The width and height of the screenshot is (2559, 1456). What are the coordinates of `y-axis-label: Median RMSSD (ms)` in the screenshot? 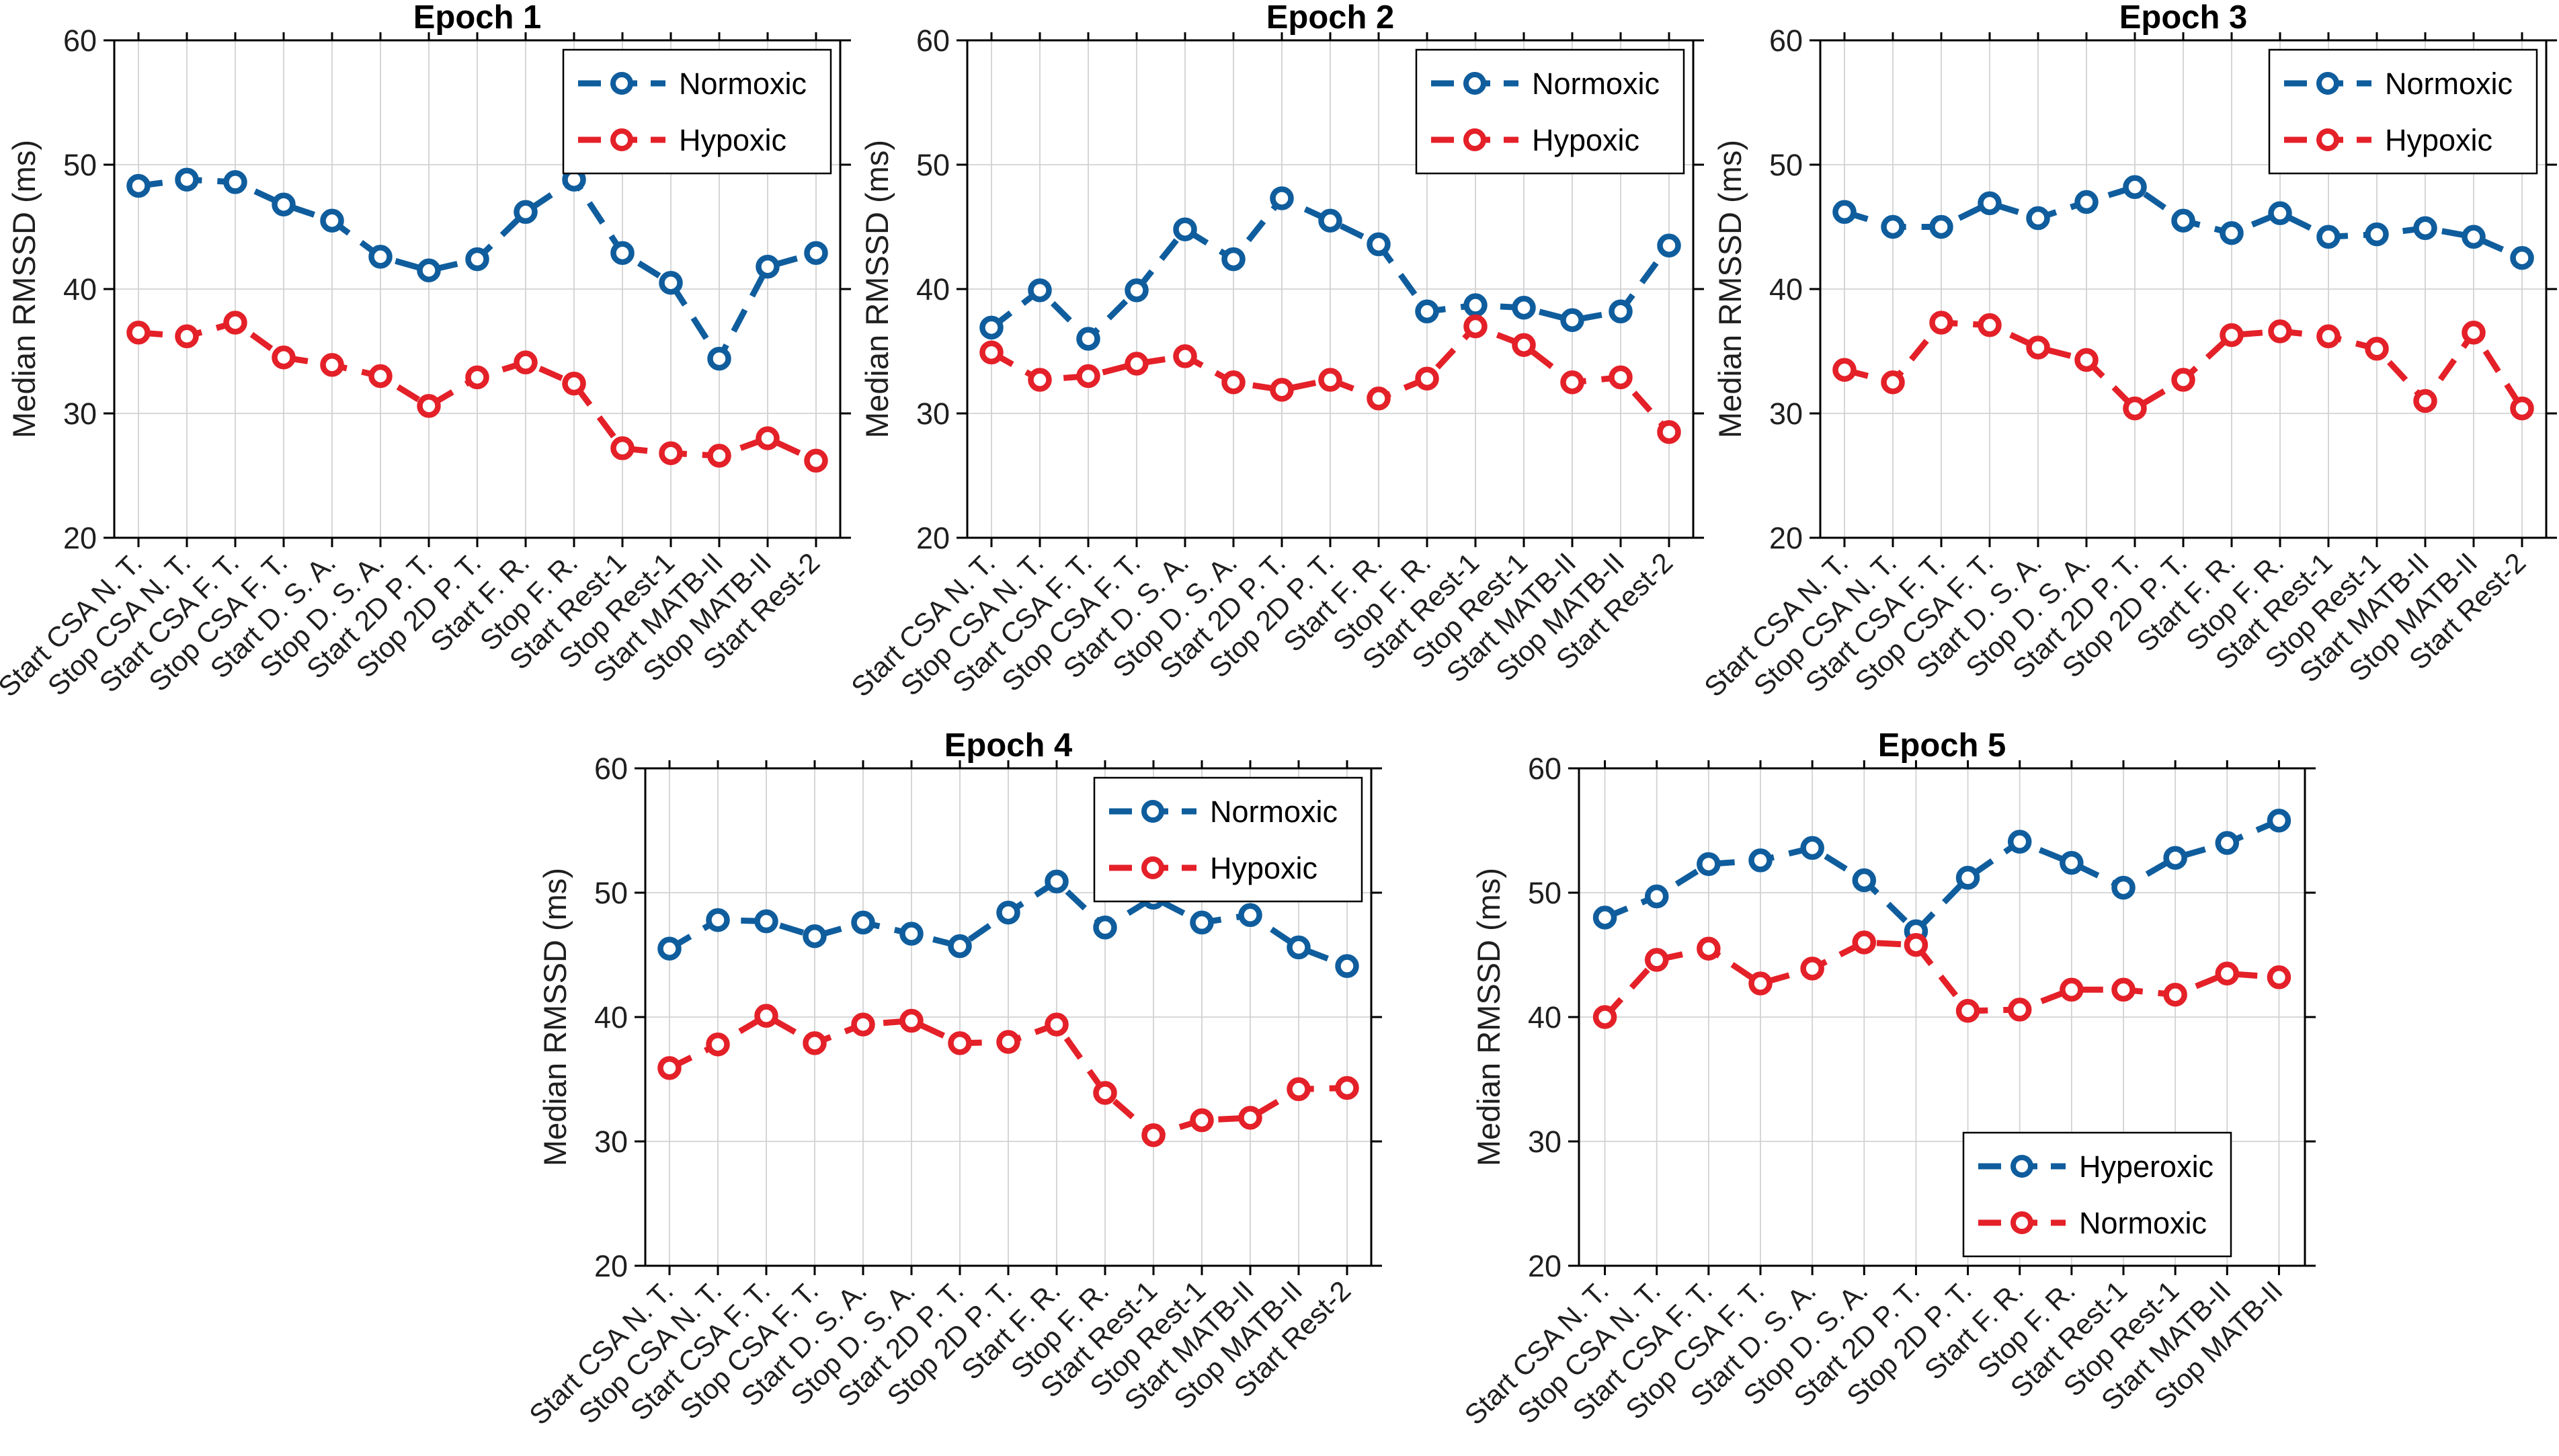 It's located at (1730, 289).